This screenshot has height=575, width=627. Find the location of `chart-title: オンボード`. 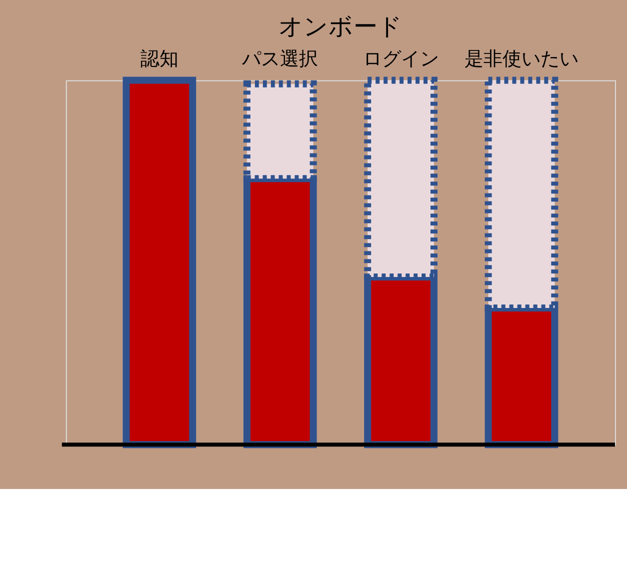

chart-title: オンボード is located at coordinates (340, 26).